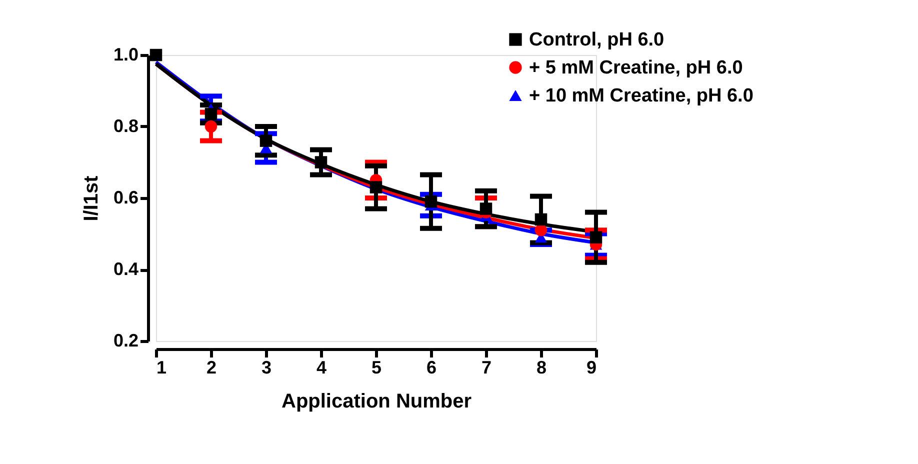 The height and width of the screenshot is (464, 918). I want to click on y-tick-label: 1.0, so click(125, 54).